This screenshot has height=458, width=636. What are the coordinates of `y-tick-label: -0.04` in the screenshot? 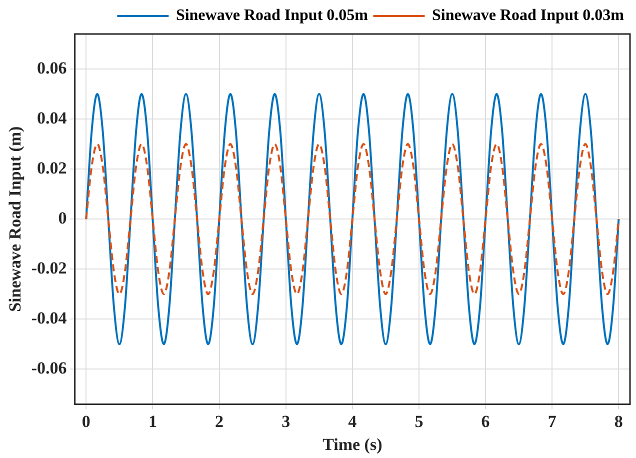 It's located at (49, 318).